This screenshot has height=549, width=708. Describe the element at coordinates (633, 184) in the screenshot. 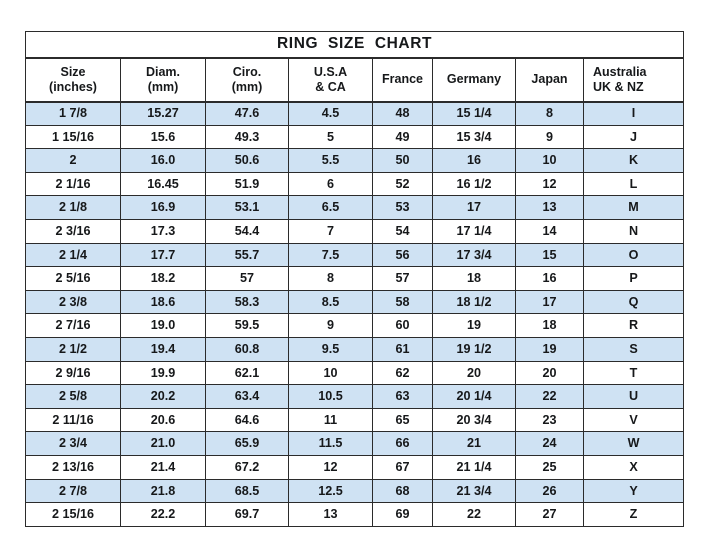

I see `cell-au: L` at that location.